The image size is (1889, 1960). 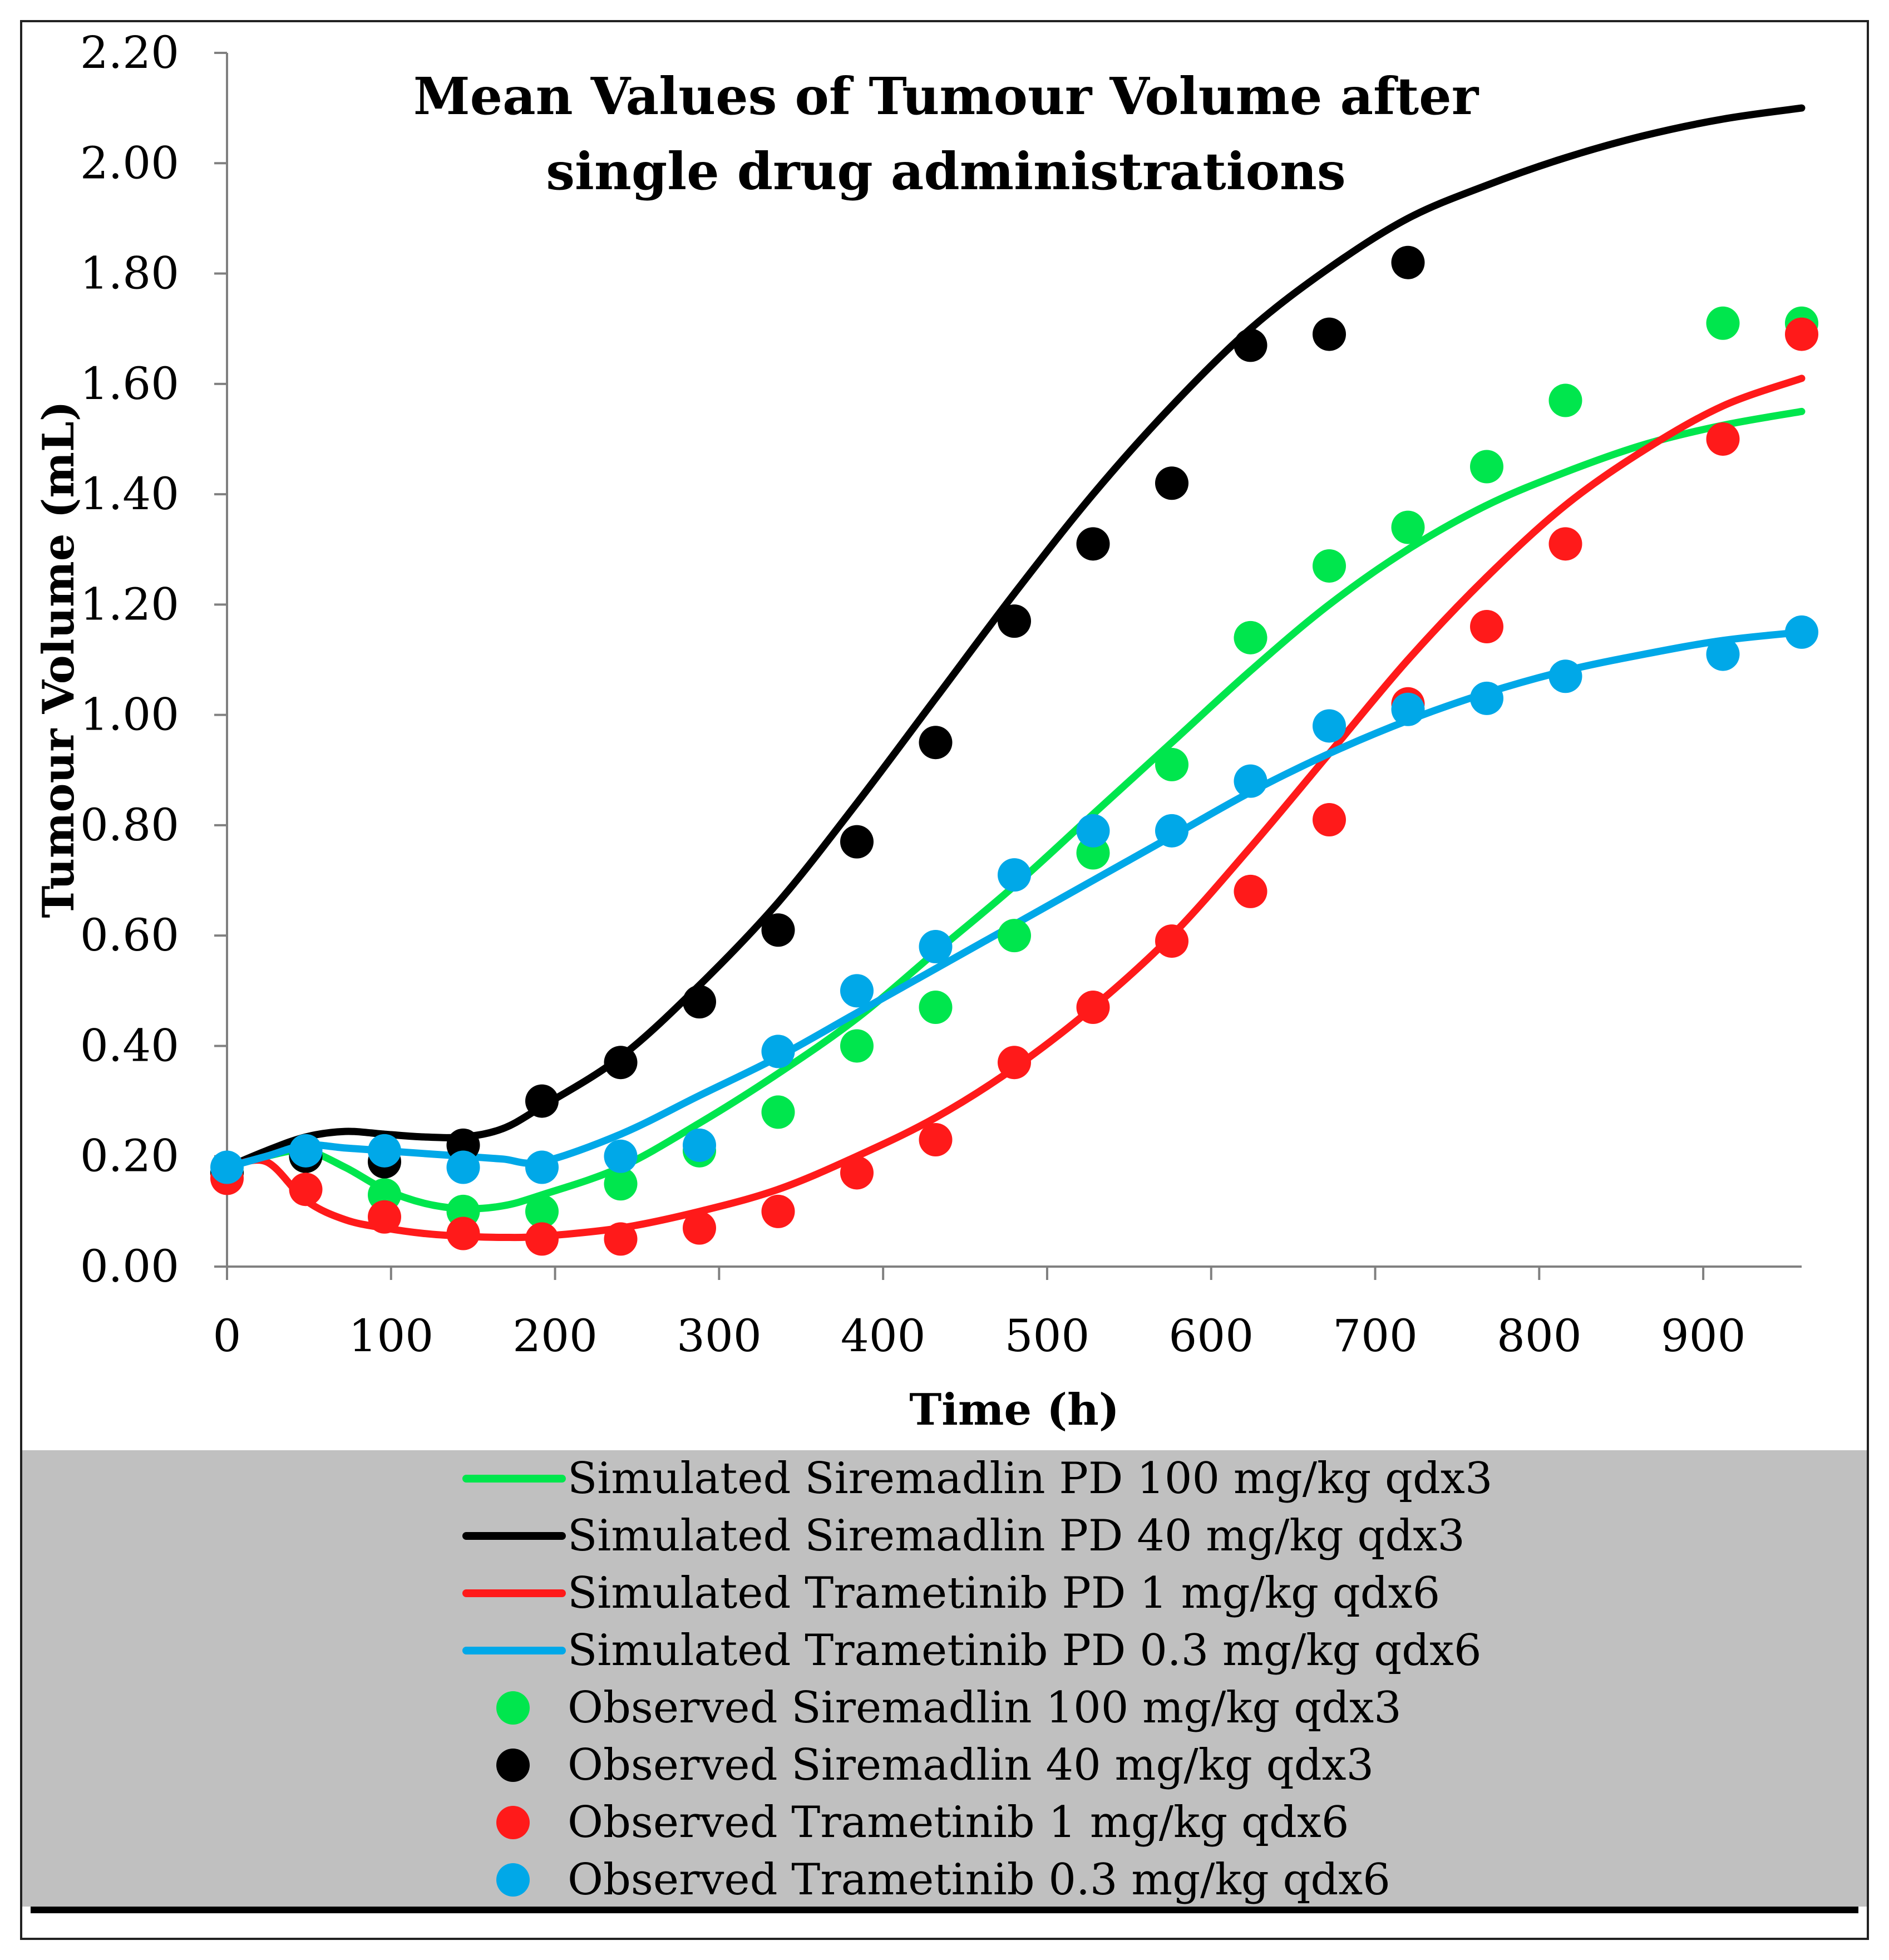 What do you see at coordinates (129, 273) in the screenshot?
I see `y-tick-label: 1.80` at bounding box center [129, 273].